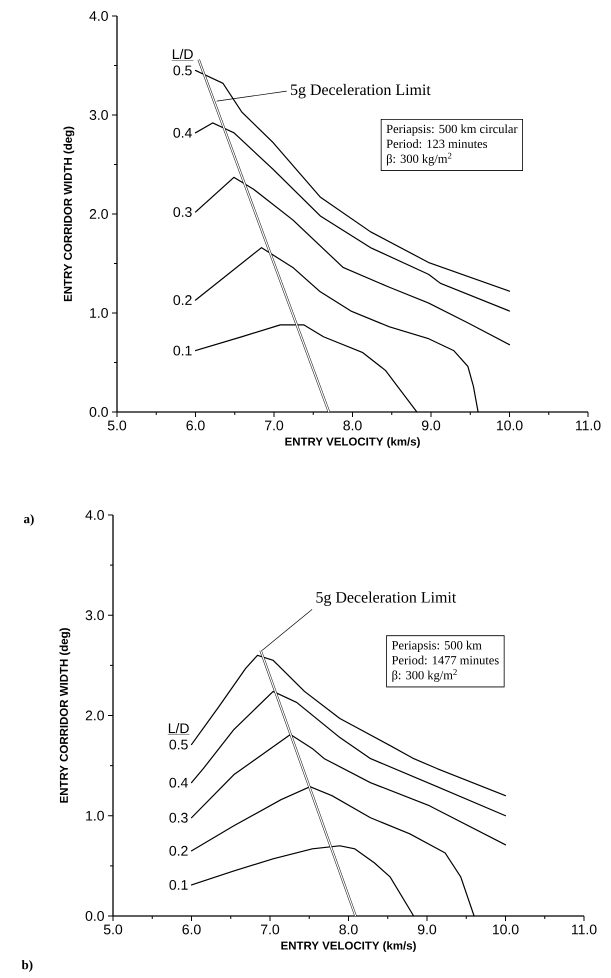 The image size is (611, 978). I want to click on annotation: Period: 123 minutes, so click(437, 143).